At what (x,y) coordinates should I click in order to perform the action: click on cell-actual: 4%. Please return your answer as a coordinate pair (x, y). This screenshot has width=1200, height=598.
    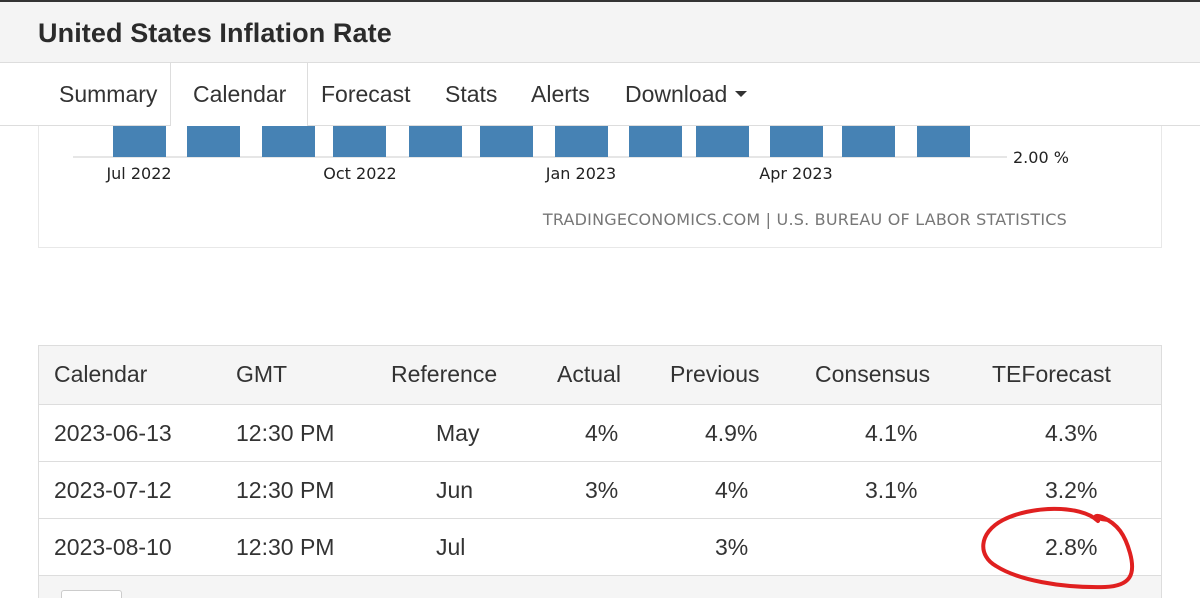
    Looking at the image, I should click on (602, 433).